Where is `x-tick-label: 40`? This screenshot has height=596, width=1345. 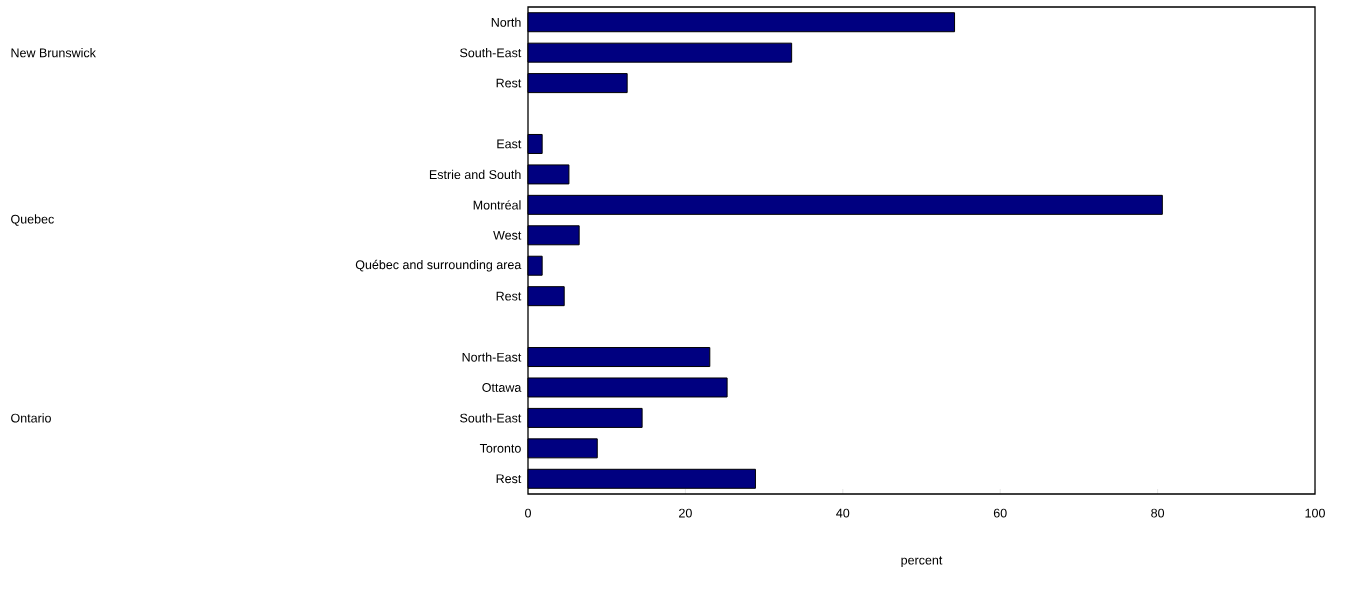 x-tick-label: 40 is located at coordinates (843, 513).